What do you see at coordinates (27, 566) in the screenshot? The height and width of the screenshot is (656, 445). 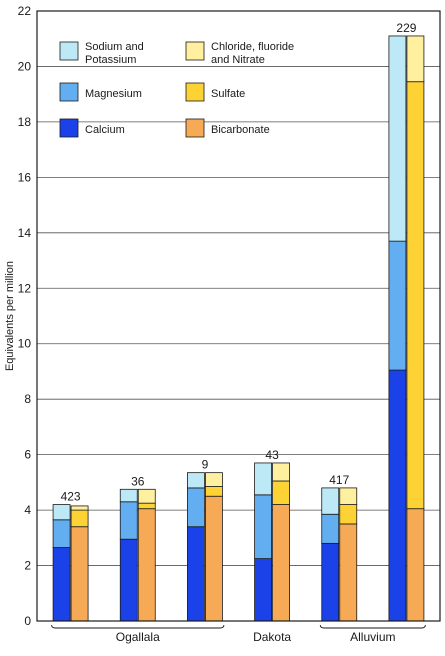 I see `y-tick-label: 2` at bounding box center [27, 566].